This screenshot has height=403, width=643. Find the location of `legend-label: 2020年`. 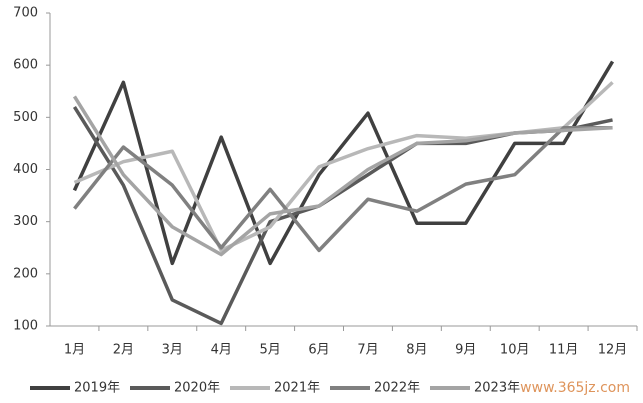

legend-label: 2020年 is located at coordinates (197, 388).